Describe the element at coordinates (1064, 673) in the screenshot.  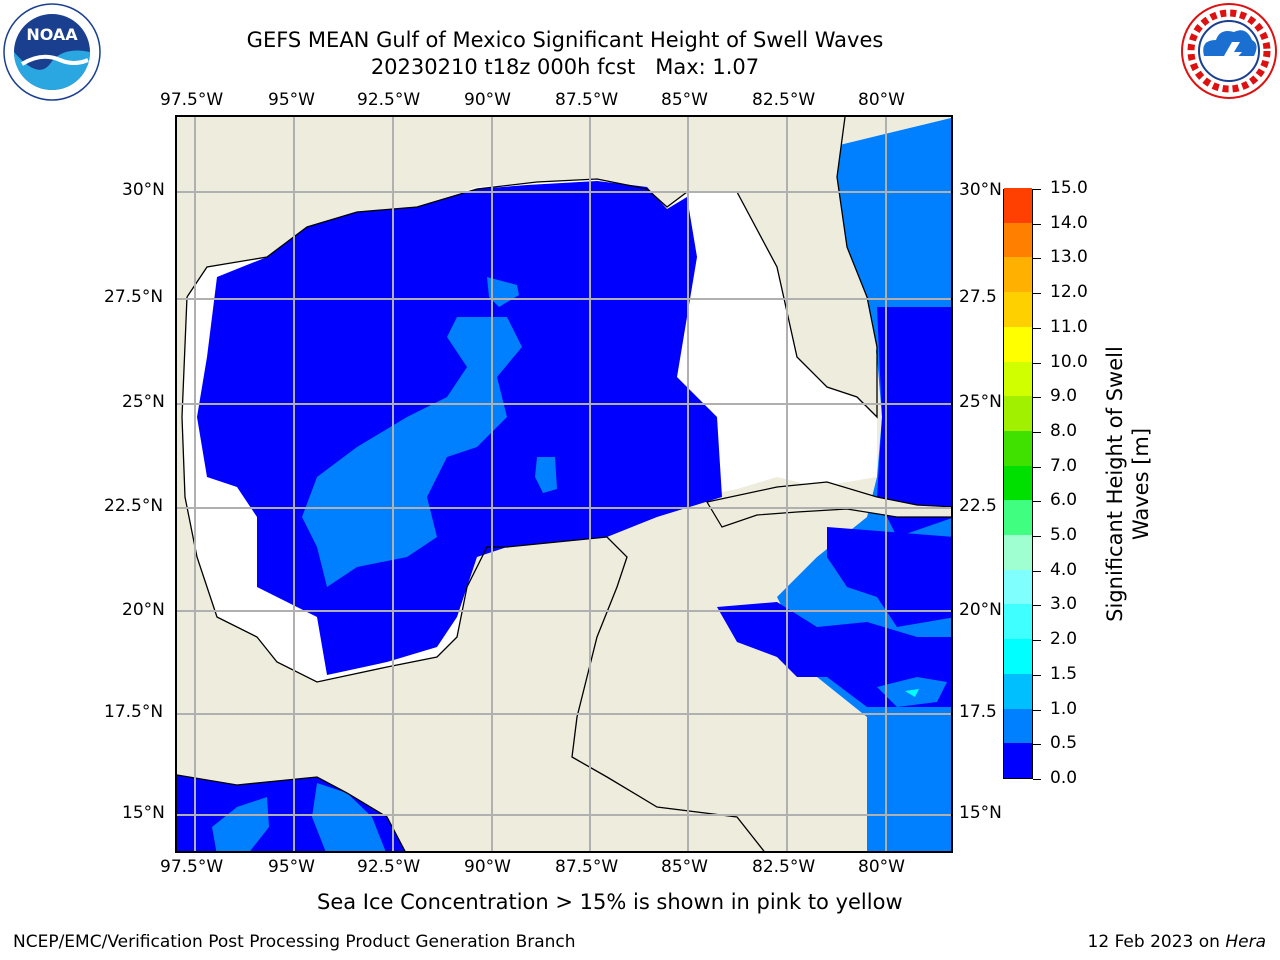
I see `colorbar-tick-label: 1.5` at that location.